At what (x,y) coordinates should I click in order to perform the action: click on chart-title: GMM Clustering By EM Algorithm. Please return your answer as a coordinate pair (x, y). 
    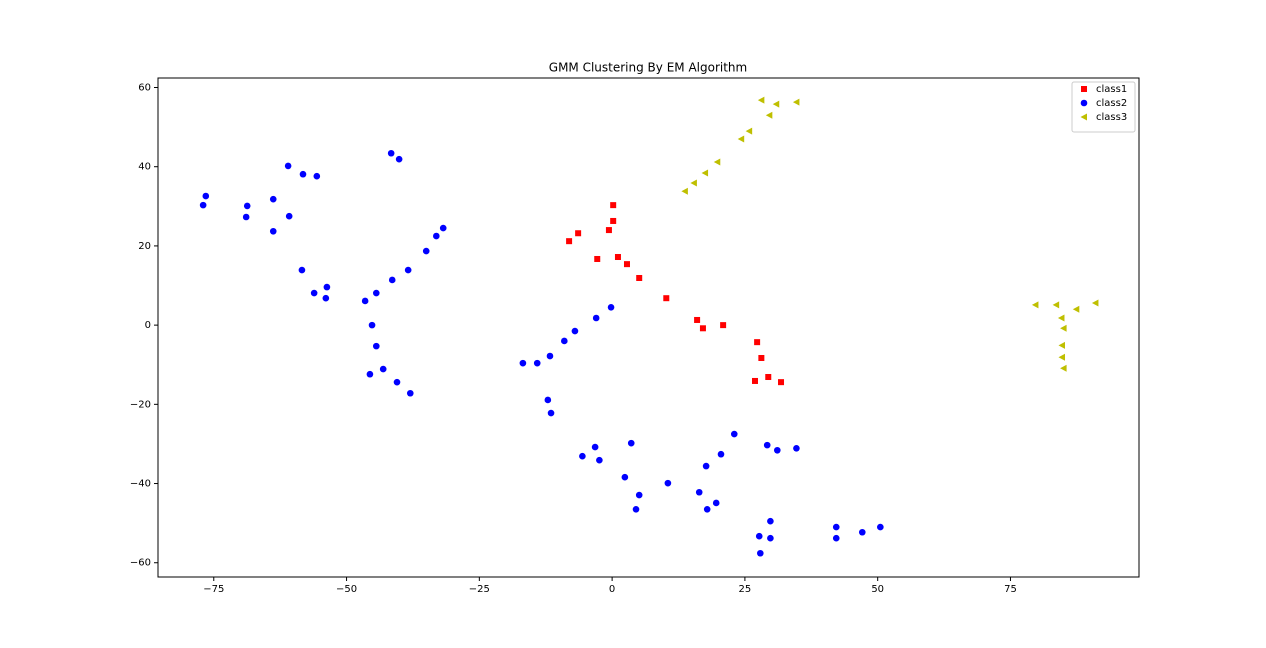
    Looking at the image, I should click on (648, 68).